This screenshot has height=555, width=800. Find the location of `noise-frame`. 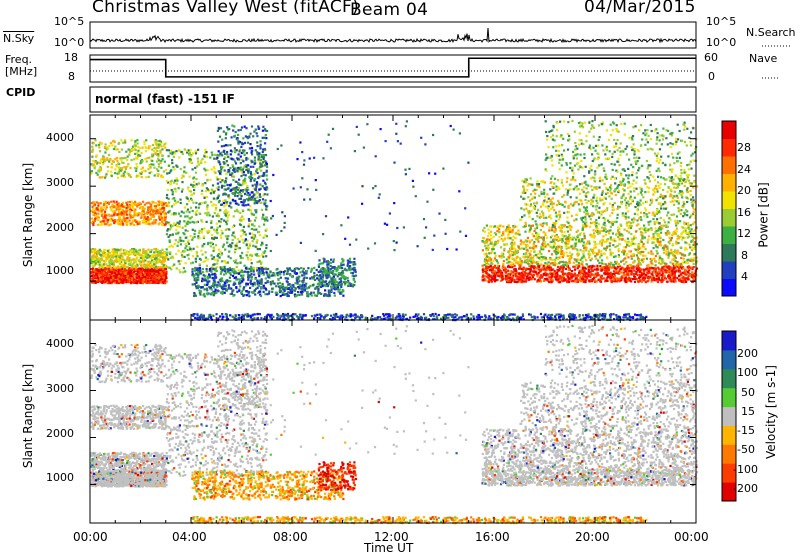

noise-frame is located at coordinates (393, 35).